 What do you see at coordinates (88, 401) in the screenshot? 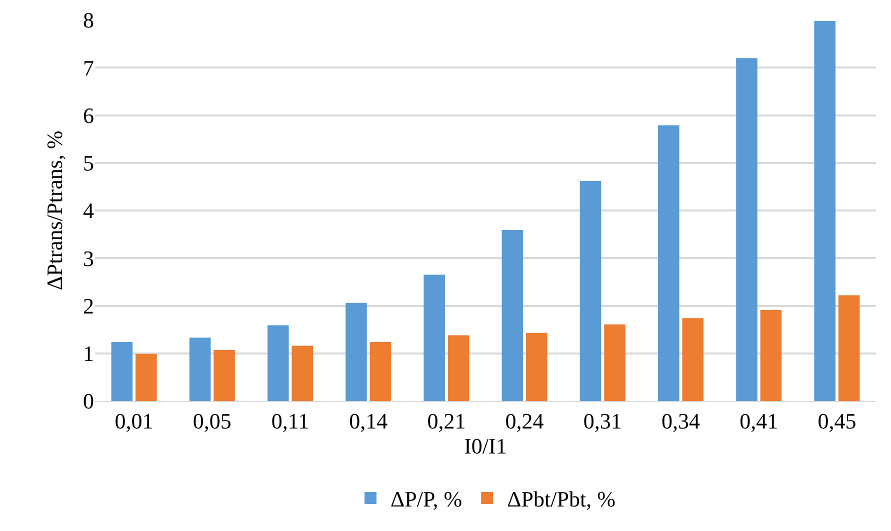
I see `y-tick-label: 0` at bounding box center [88, 401].